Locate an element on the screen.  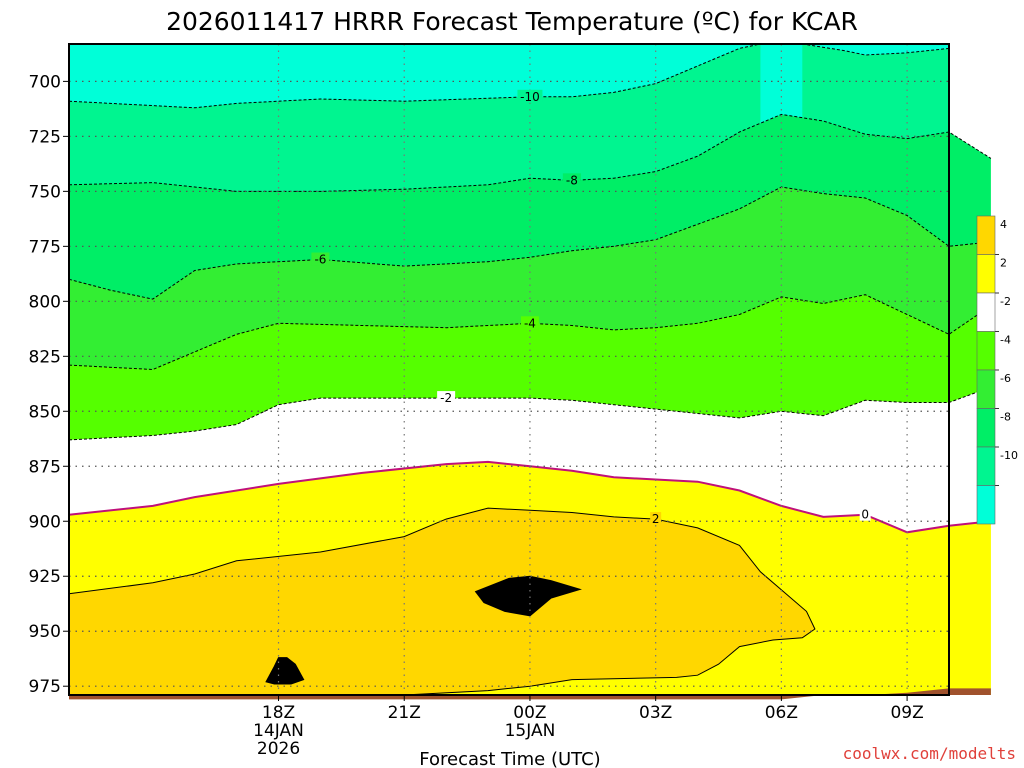
contour-label-3: -6 is located at coordinates (320, 260).